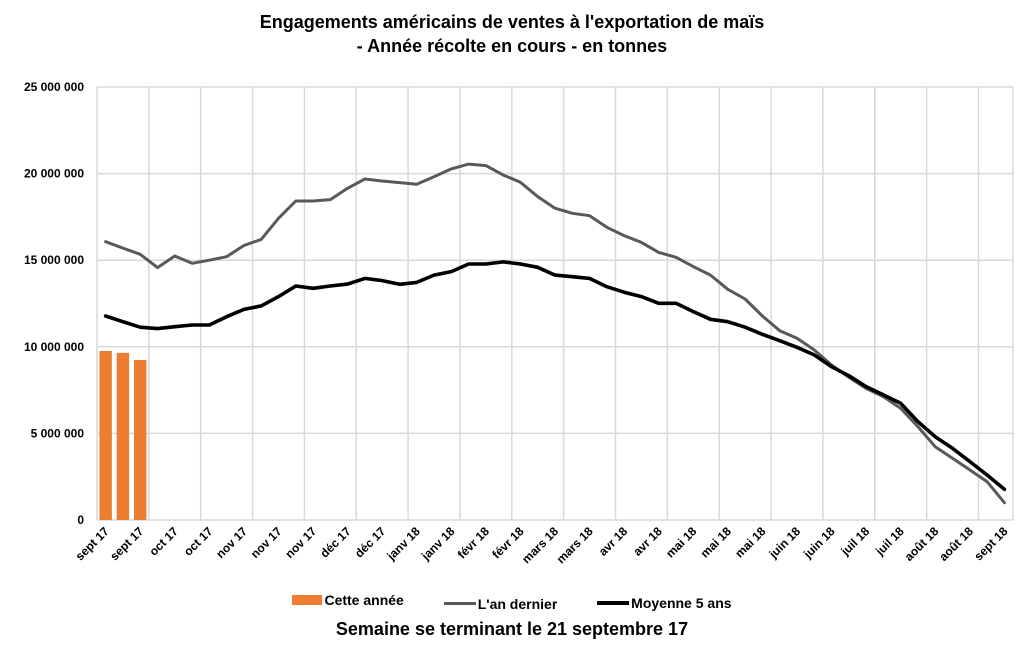 This screenshot has height=649, width=1024. I want to click on legend: Cette année L'an dernier Moyenne 5 ans, so click(512, 602).